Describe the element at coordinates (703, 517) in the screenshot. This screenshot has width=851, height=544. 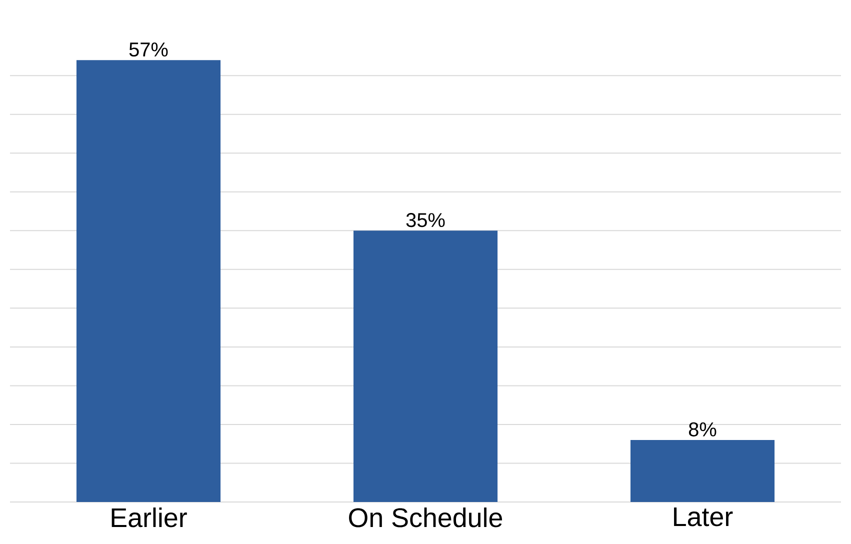
I see `x-tick-label: Later` at that location.